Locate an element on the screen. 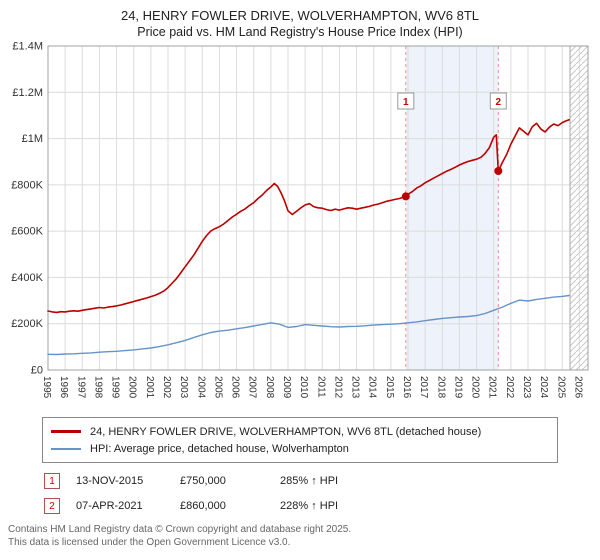  svg-text: 1997 is located at coordinates (80, 387).